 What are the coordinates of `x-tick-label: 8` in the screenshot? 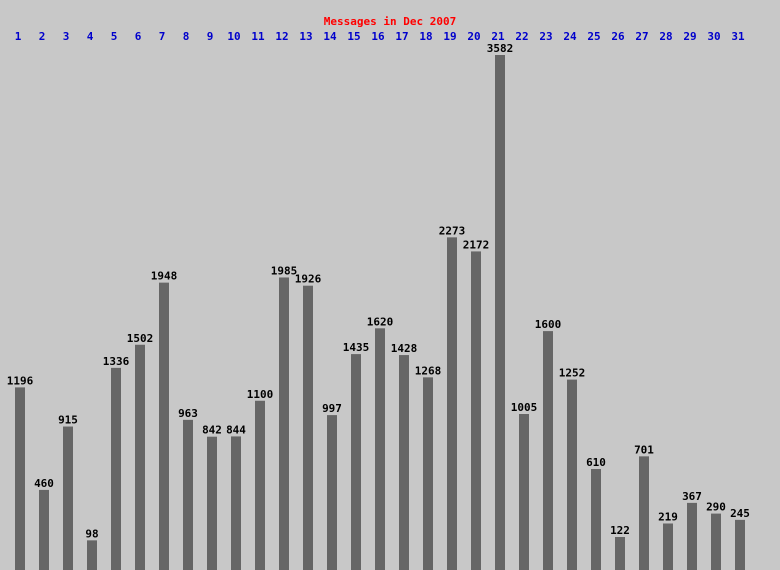 It's located at (186, 36).